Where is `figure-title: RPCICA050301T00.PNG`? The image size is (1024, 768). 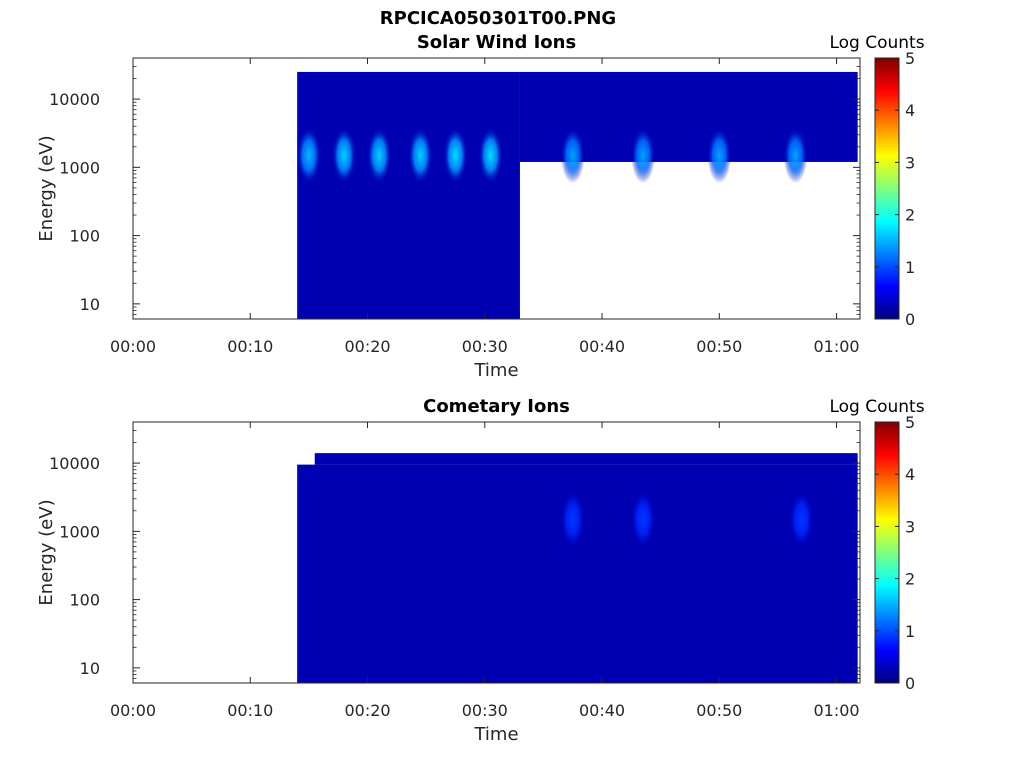 figure-title: RPCICA050301T00.PNG is located at coordinates (498, 18).